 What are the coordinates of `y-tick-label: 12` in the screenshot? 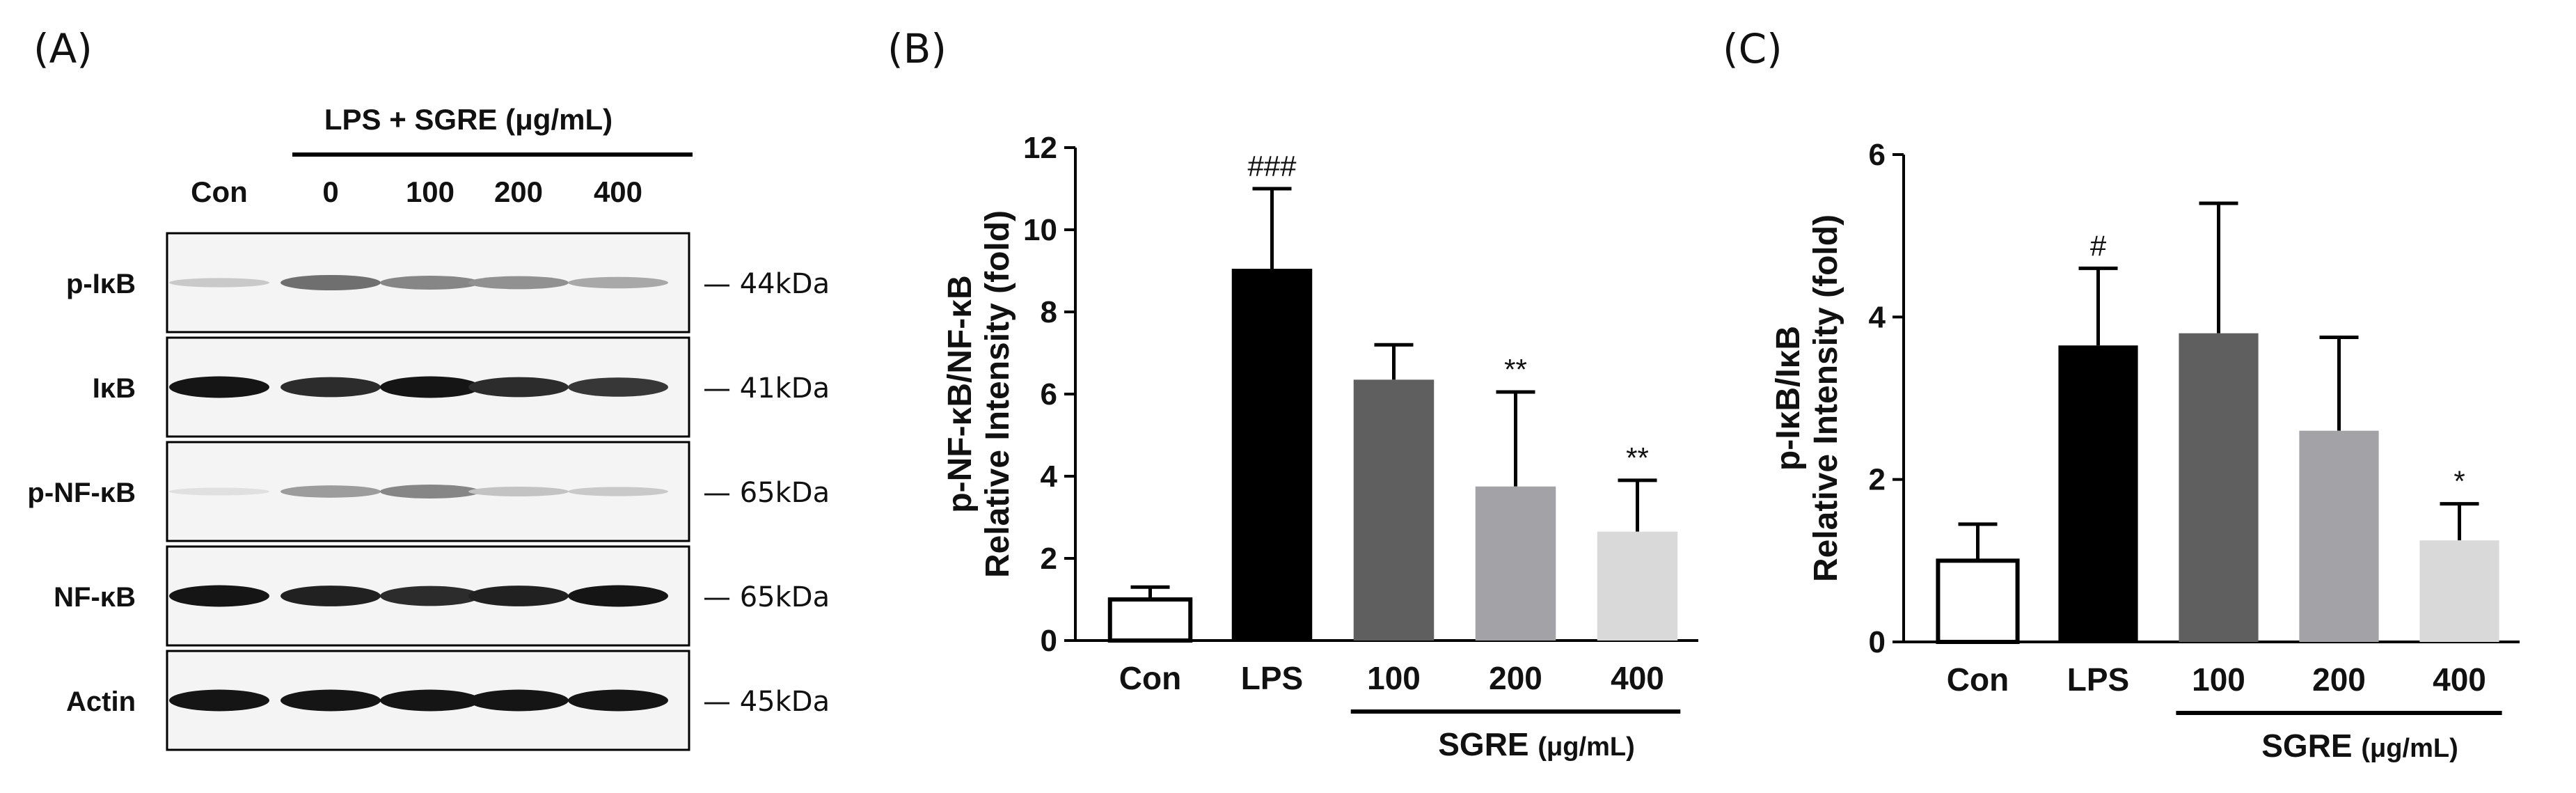 It's located at (1040, 148).